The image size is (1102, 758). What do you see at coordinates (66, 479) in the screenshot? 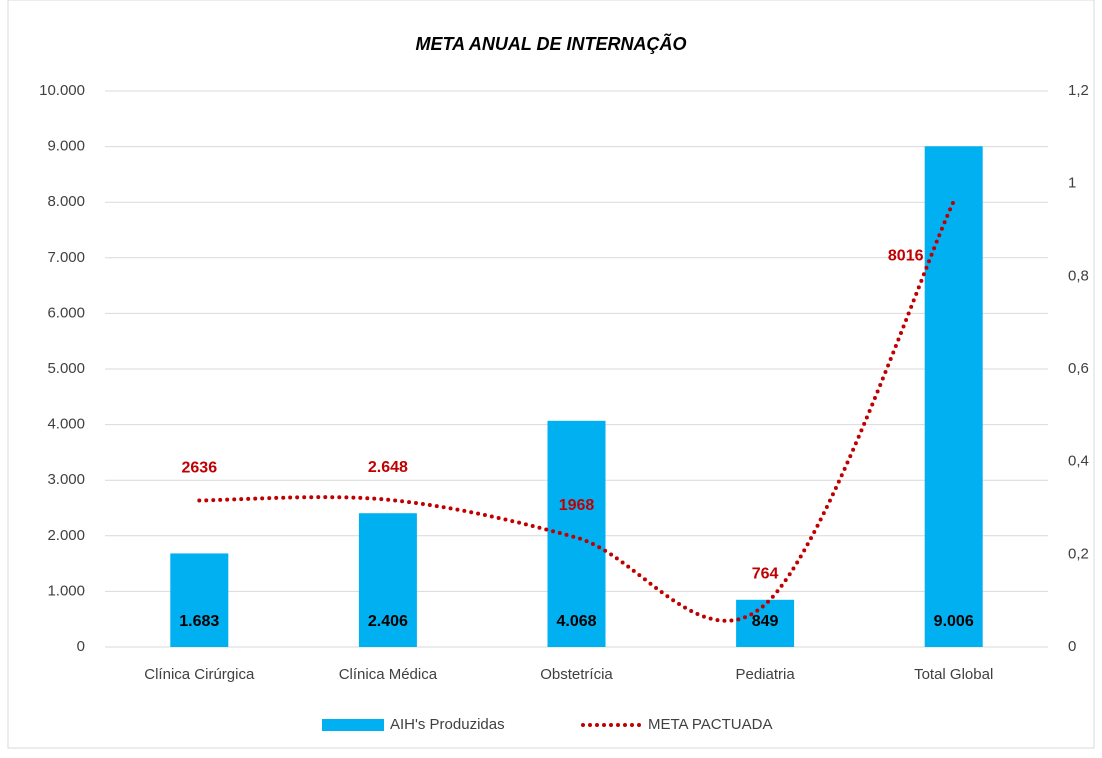
I see `y-tick-label: 3.000` at bounding box center [66, 479].